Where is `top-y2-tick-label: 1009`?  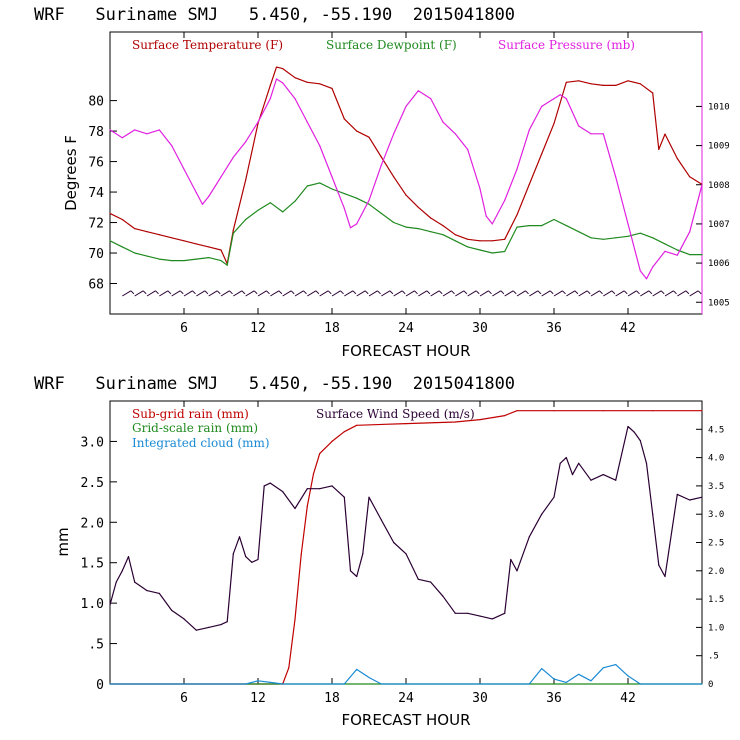
top-y2-tick-label: 1009 is located at coordinates (719, 147).